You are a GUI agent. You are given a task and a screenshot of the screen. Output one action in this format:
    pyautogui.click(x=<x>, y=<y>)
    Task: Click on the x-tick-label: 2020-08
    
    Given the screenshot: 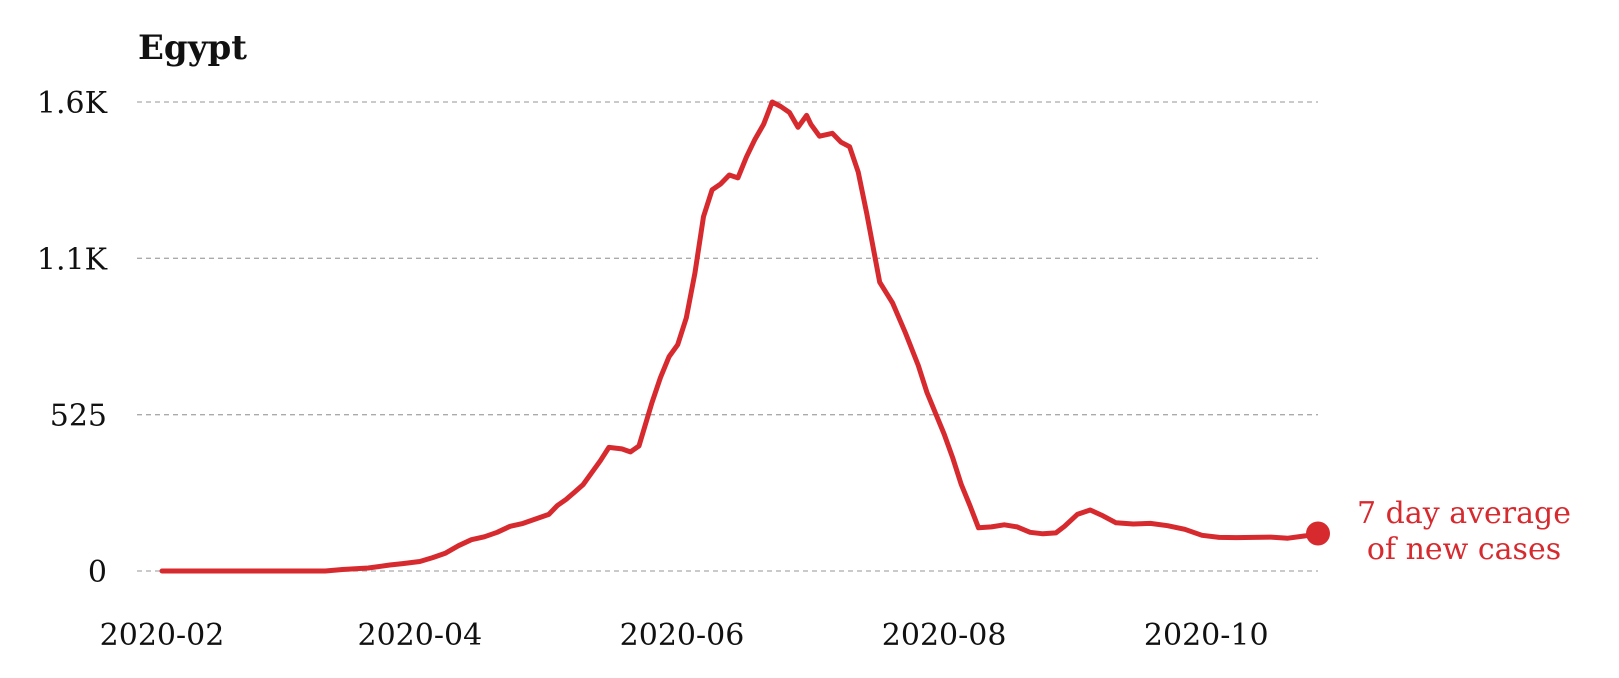 What is the action you would take?
    pyautogui.click(x=944, y=635)
    